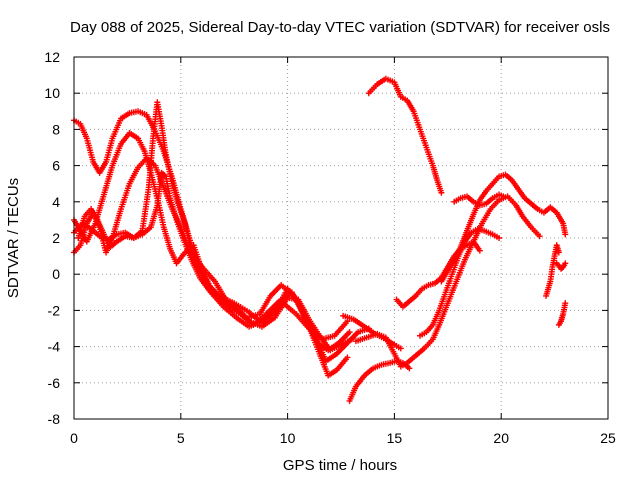  What do you see at coordinates (52, 93) in the screenshot?
I see `y-tick-label: 10` at bounding box center [52, 93].